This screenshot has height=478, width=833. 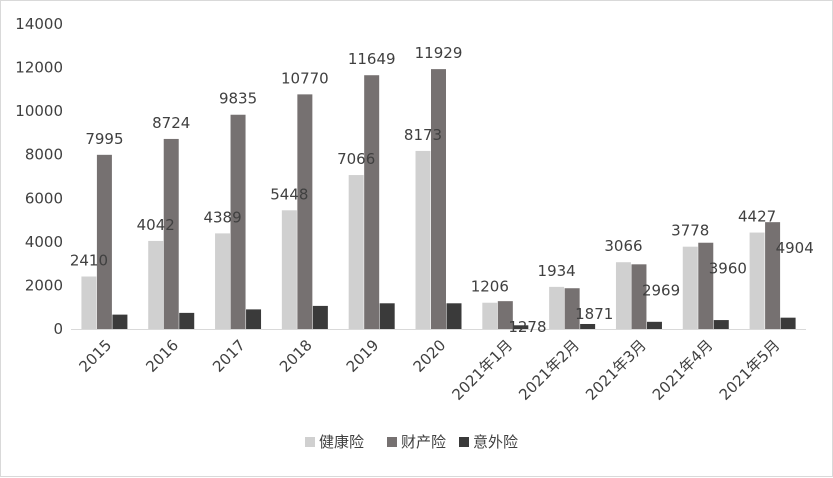 I want to click on x-category-label: 2019, so click(x=363, y=356).